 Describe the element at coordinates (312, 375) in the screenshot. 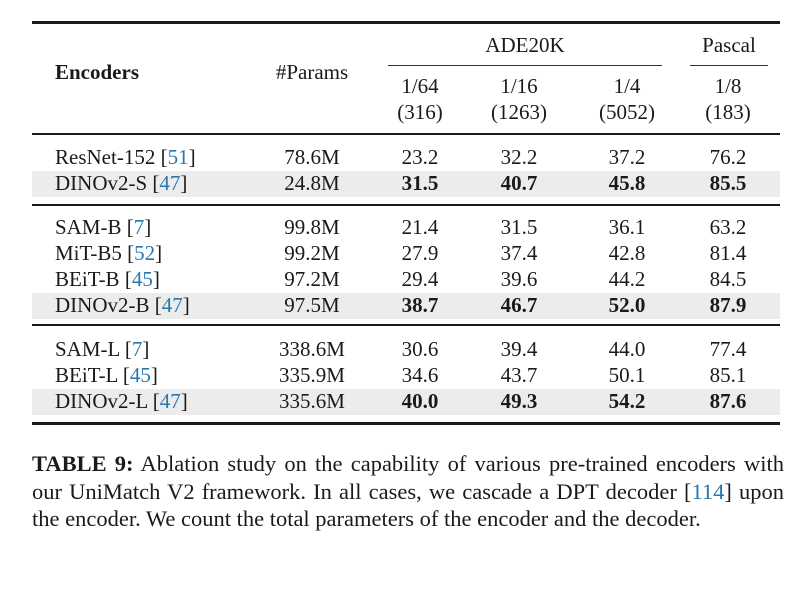

I see `params-value: 335.9M` at that location.